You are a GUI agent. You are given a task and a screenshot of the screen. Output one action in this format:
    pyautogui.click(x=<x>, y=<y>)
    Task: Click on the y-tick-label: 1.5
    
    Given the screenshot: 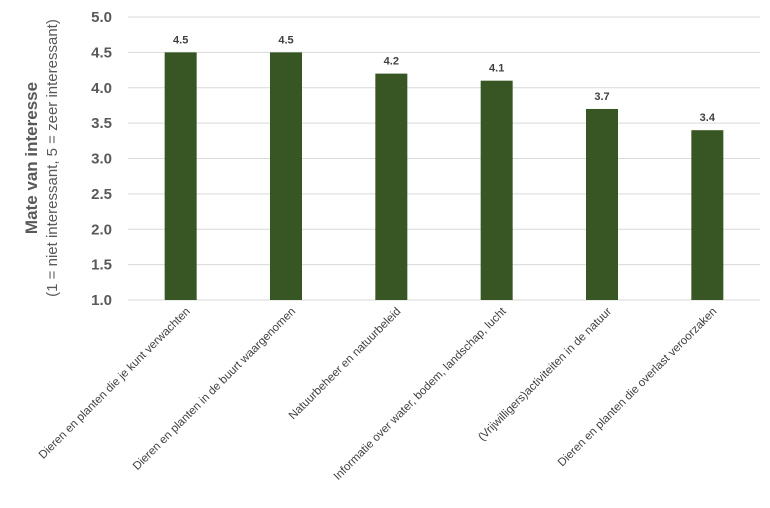 What is the action you would take?
    pyautogui.click(x=101, y=265)
    